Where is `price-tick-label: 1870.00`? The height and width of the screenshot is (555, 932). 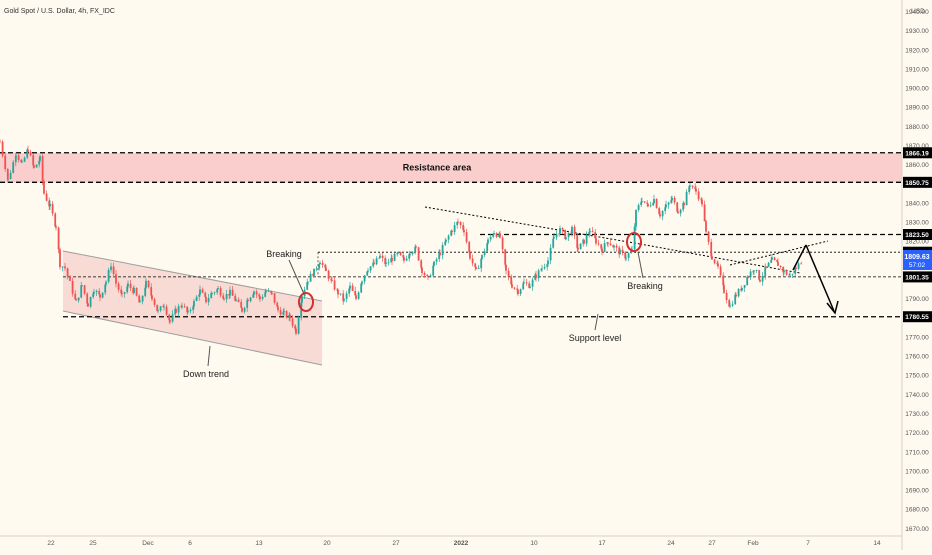 price-tick-label: 1870.00 is located at coordinates (917, 146).